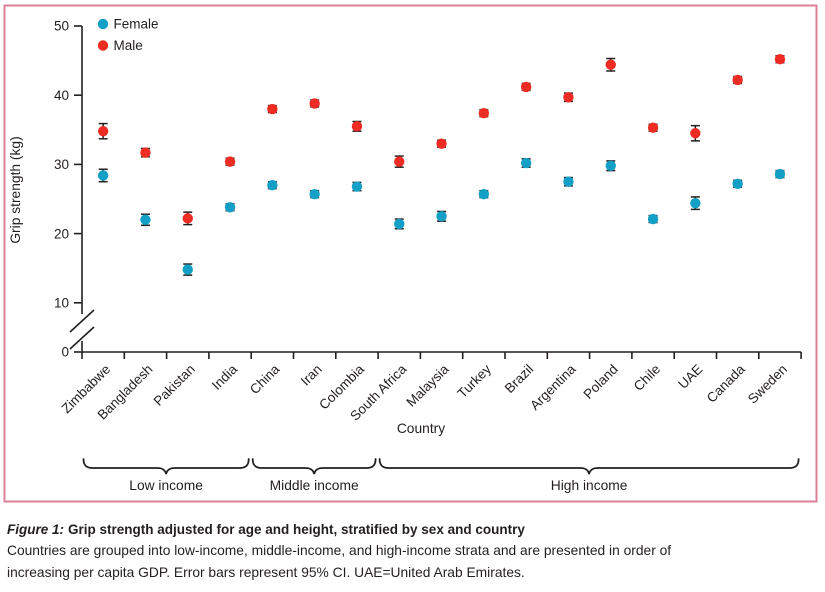 The image size is (825, 592). Describe the element at coordinates (187, 269) in the screenshot. I see `data-point-female-pakistan` at that location.